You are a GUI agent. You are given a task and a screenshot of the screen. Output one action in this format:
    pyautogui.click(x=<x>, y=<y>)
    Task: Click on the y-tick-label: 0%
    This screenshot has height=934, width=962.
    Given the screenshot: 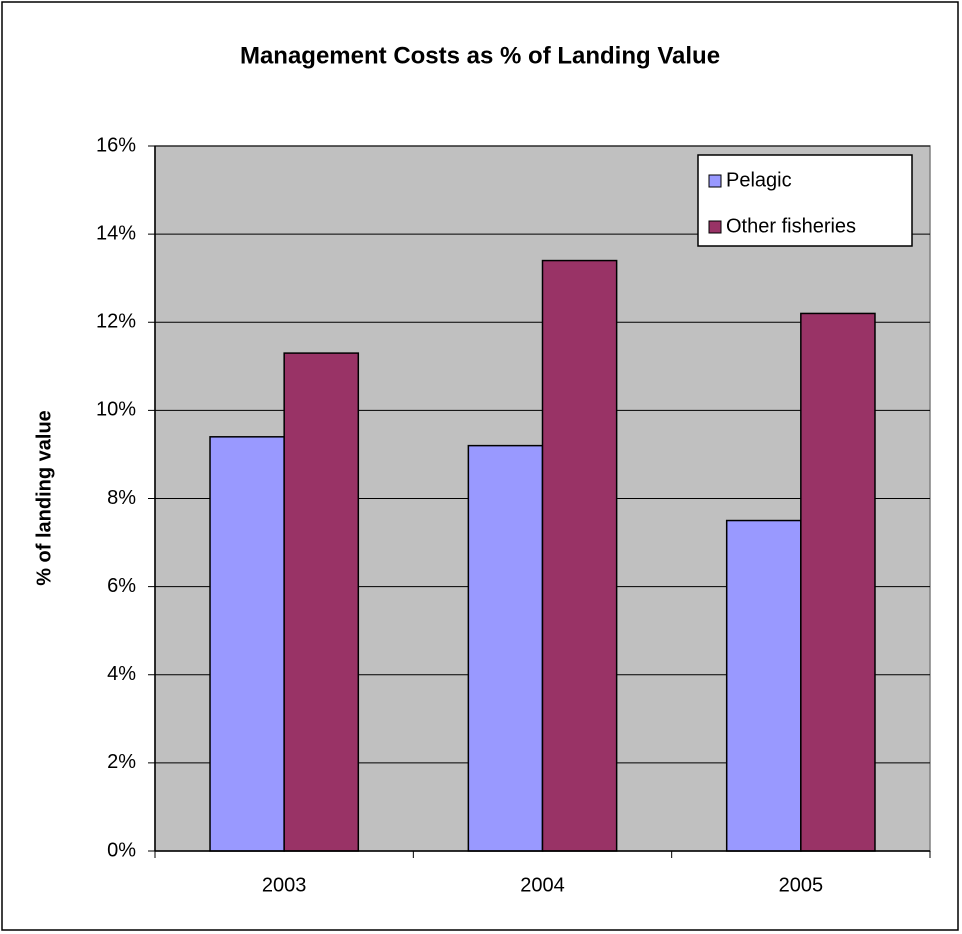 What is the action you would take?
    pyautogui.click(x=121, y=850)
    